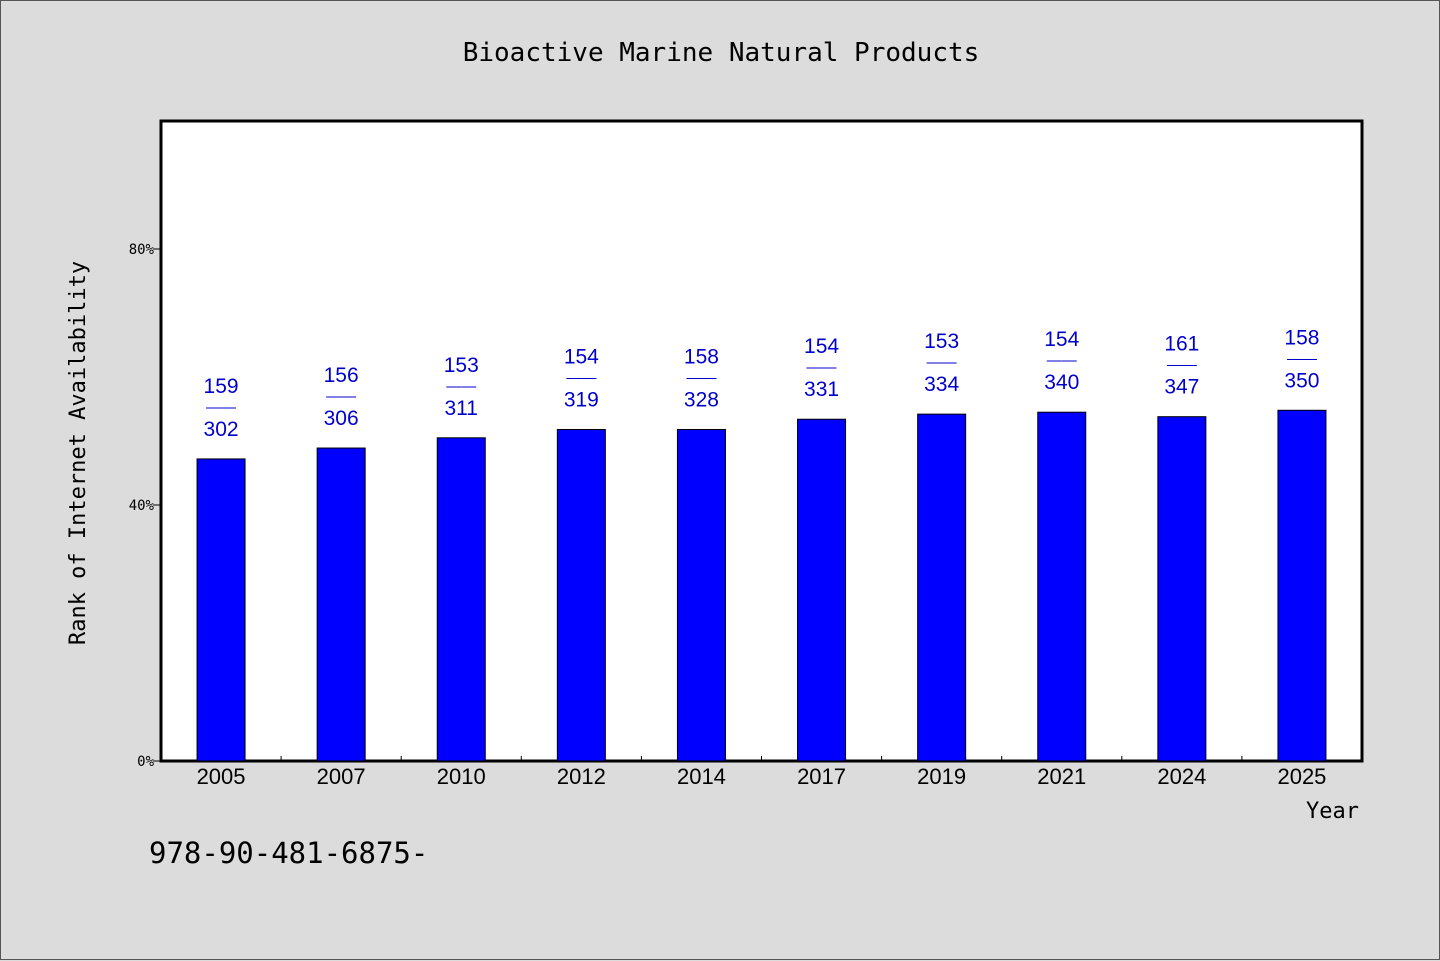 Image resolution: width=1440 pixels, height=961 pixels. I want to click on y-axis: 0% 40% 80%, so click(145, 506).